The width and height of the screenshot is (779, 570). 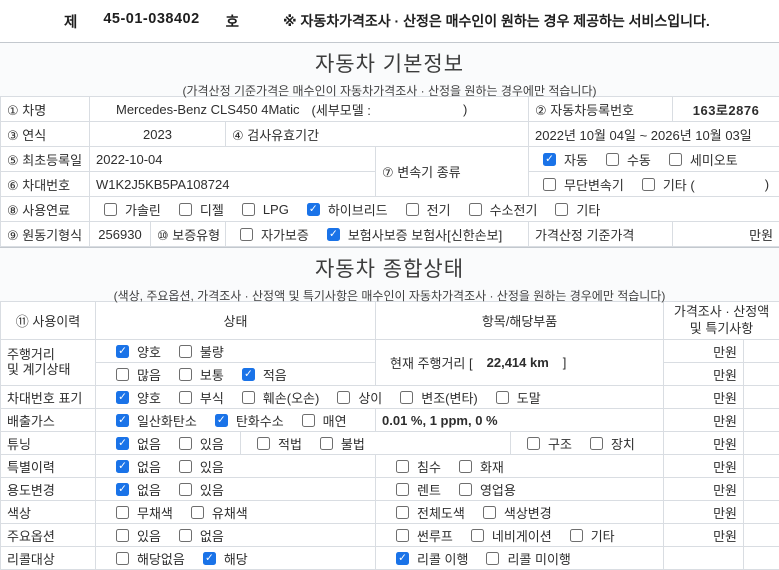 What do you see at coordinates (389, 268) in the screenshot?
I see `section-title-condition: 자동차 종합상태` at bounding box center [389, 268].